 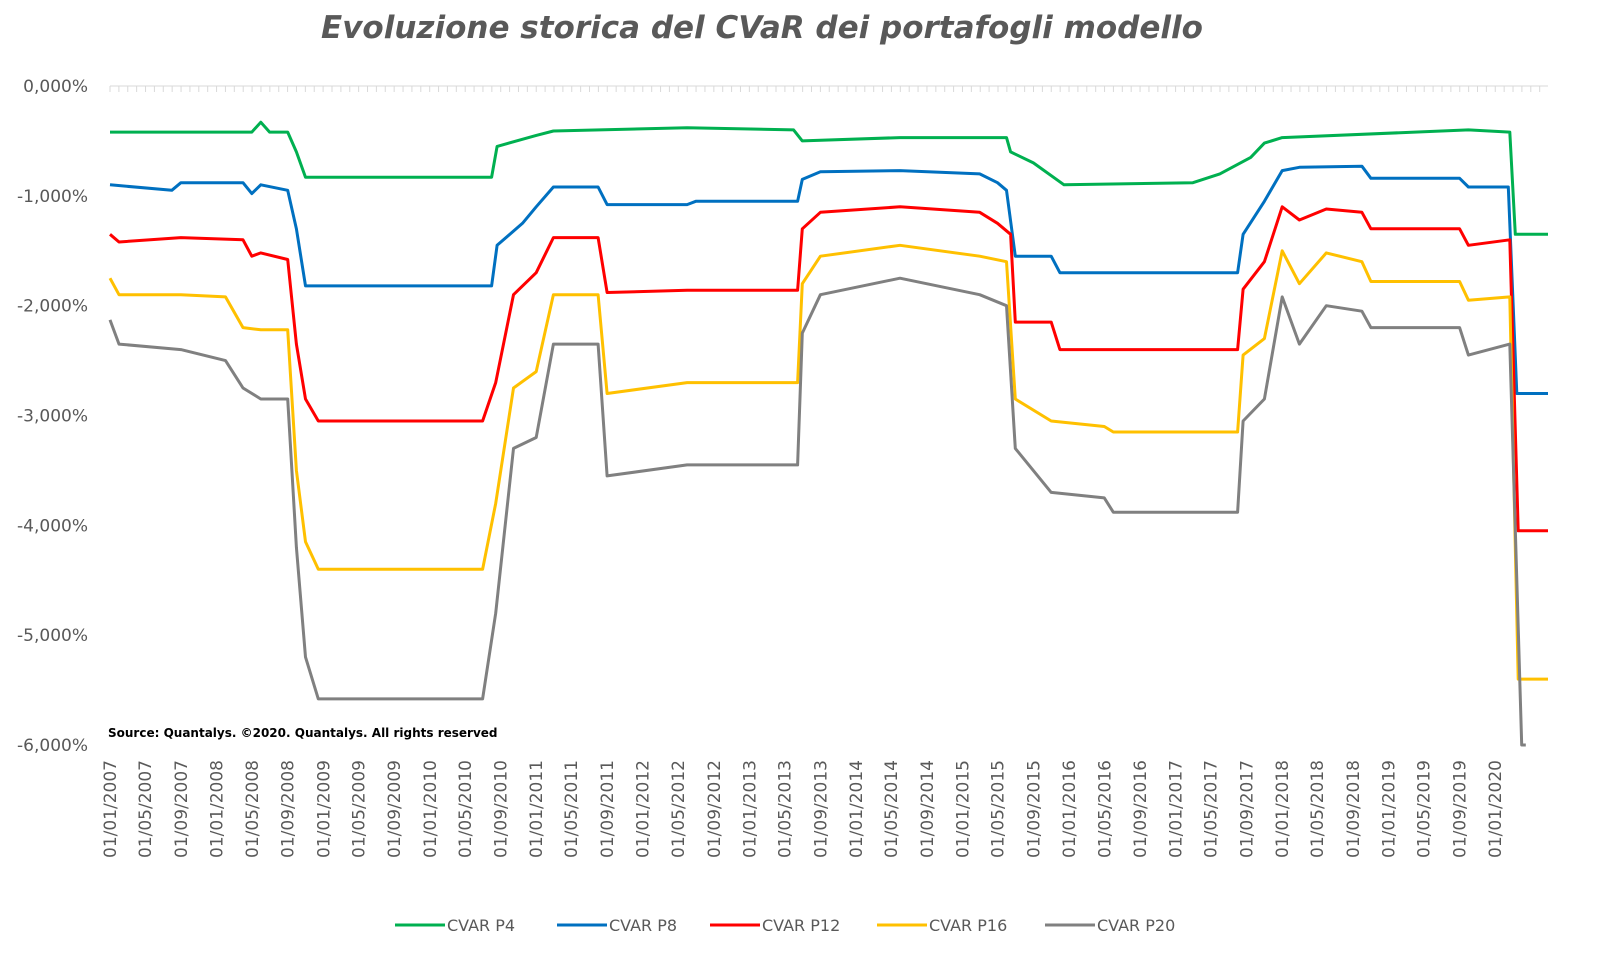 What do you see at coordinates (55, 87) in the screenshot?
I see `y-tick-label: 0,000%` at bounding box center [55, 87].